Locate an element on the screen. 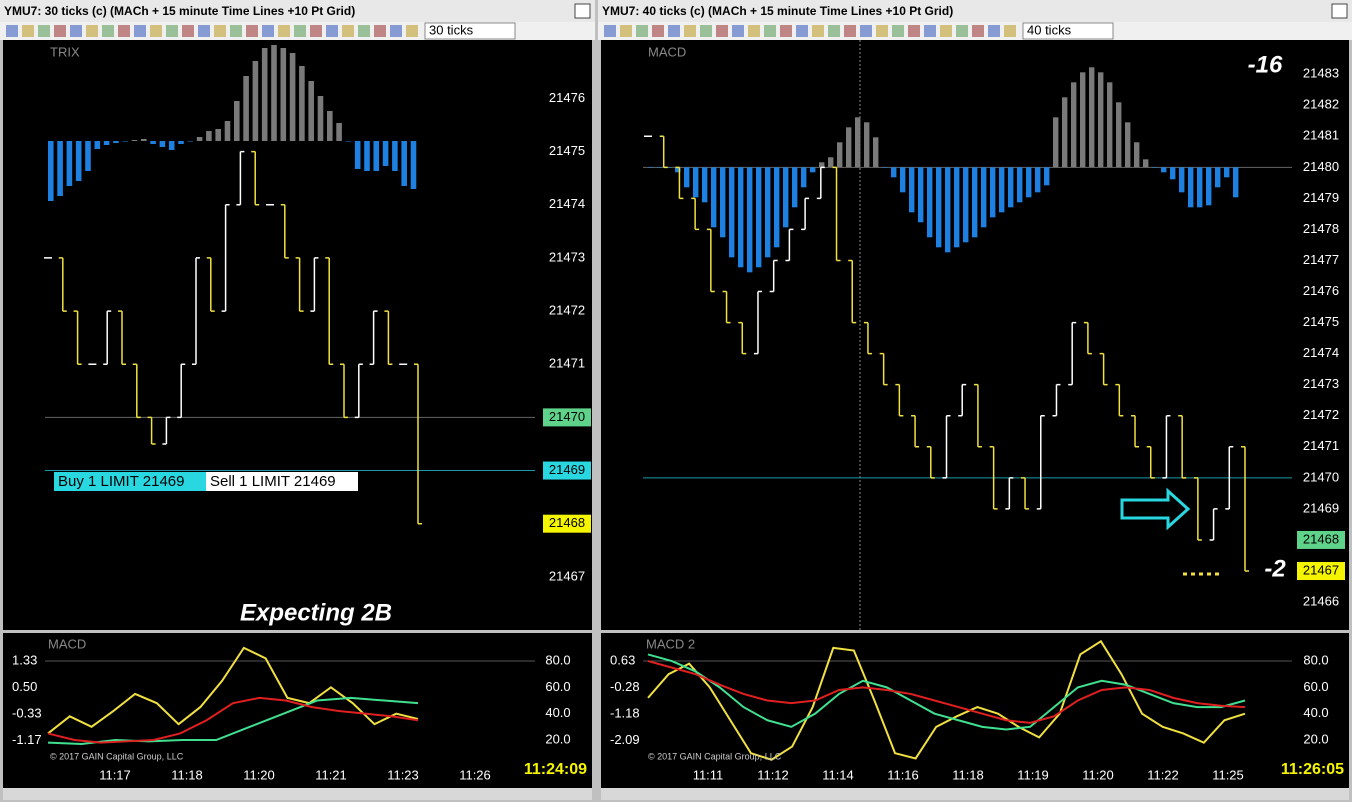 This screenshot has width=1352, height=802. lower-left-label: -0.33 is located at coordinates (27, 712).